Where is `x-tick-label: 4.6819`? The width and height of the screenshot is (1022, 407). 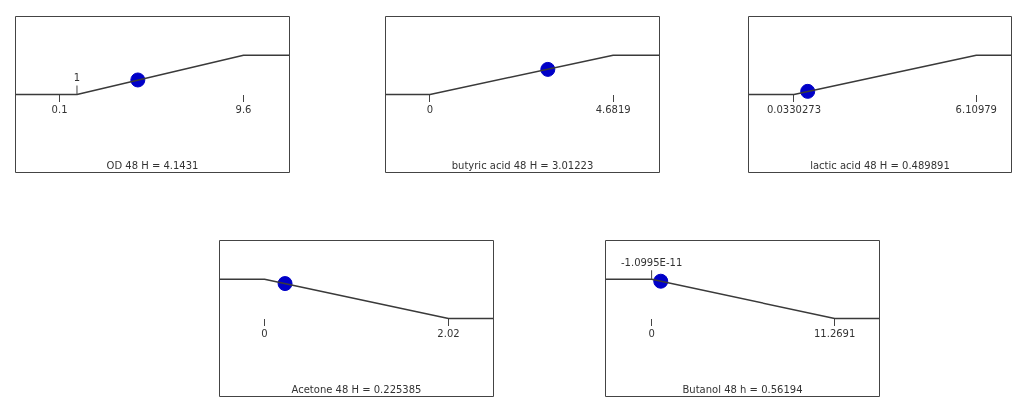 x-tick-label: 4.6819 is located at coordinates (613, 110).